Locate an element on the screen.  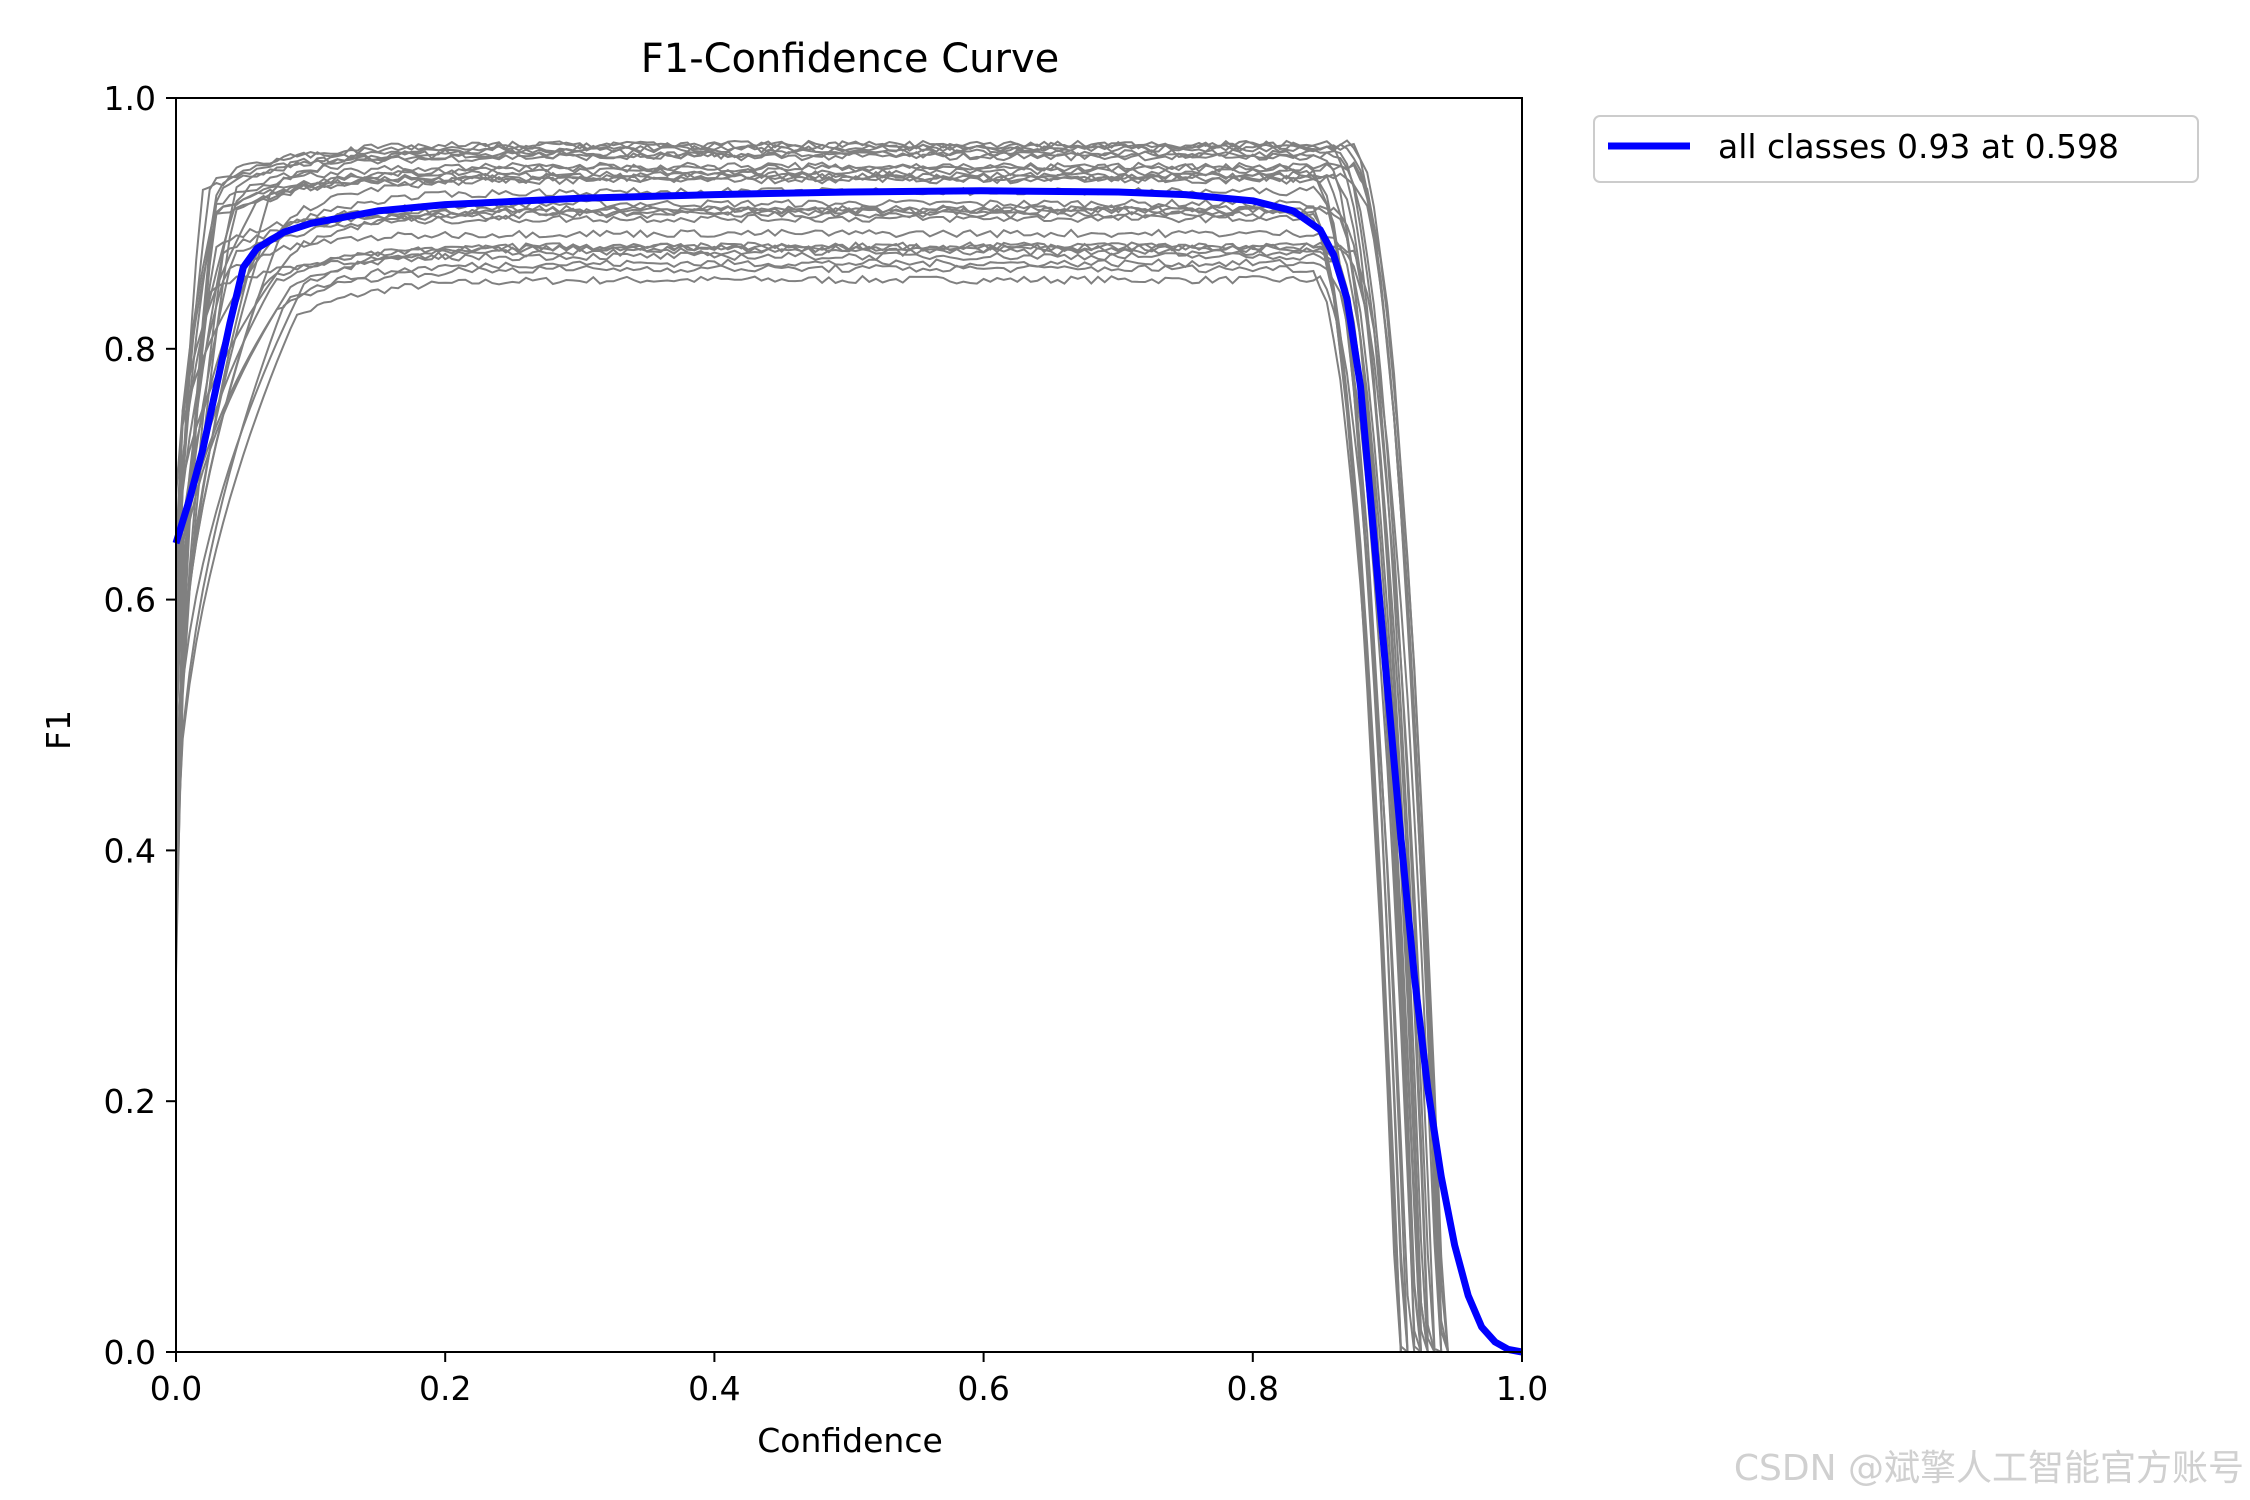
x-tick-label: 0.8 is located at coordinates (1253, 1388).